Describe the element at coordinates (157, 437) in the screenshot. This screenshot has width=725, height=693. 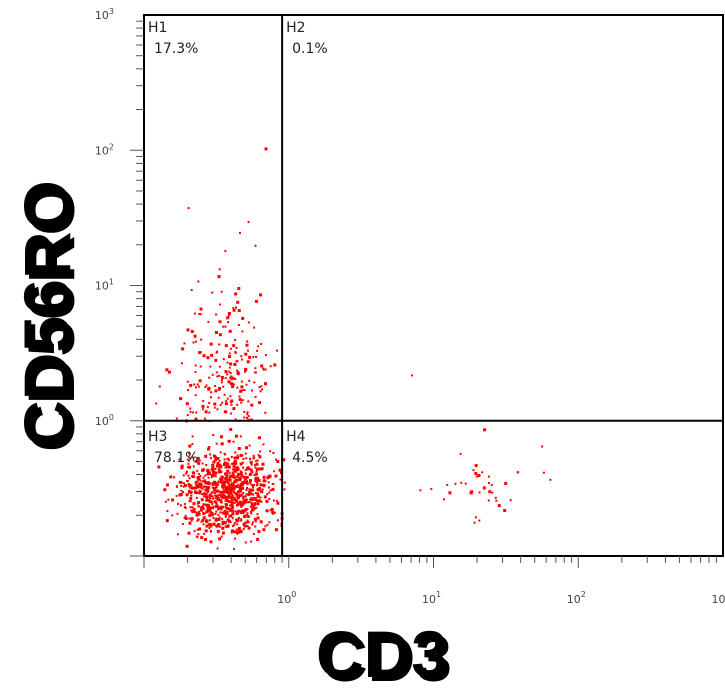
I see `quadrant-name-h3: H3` at that location.